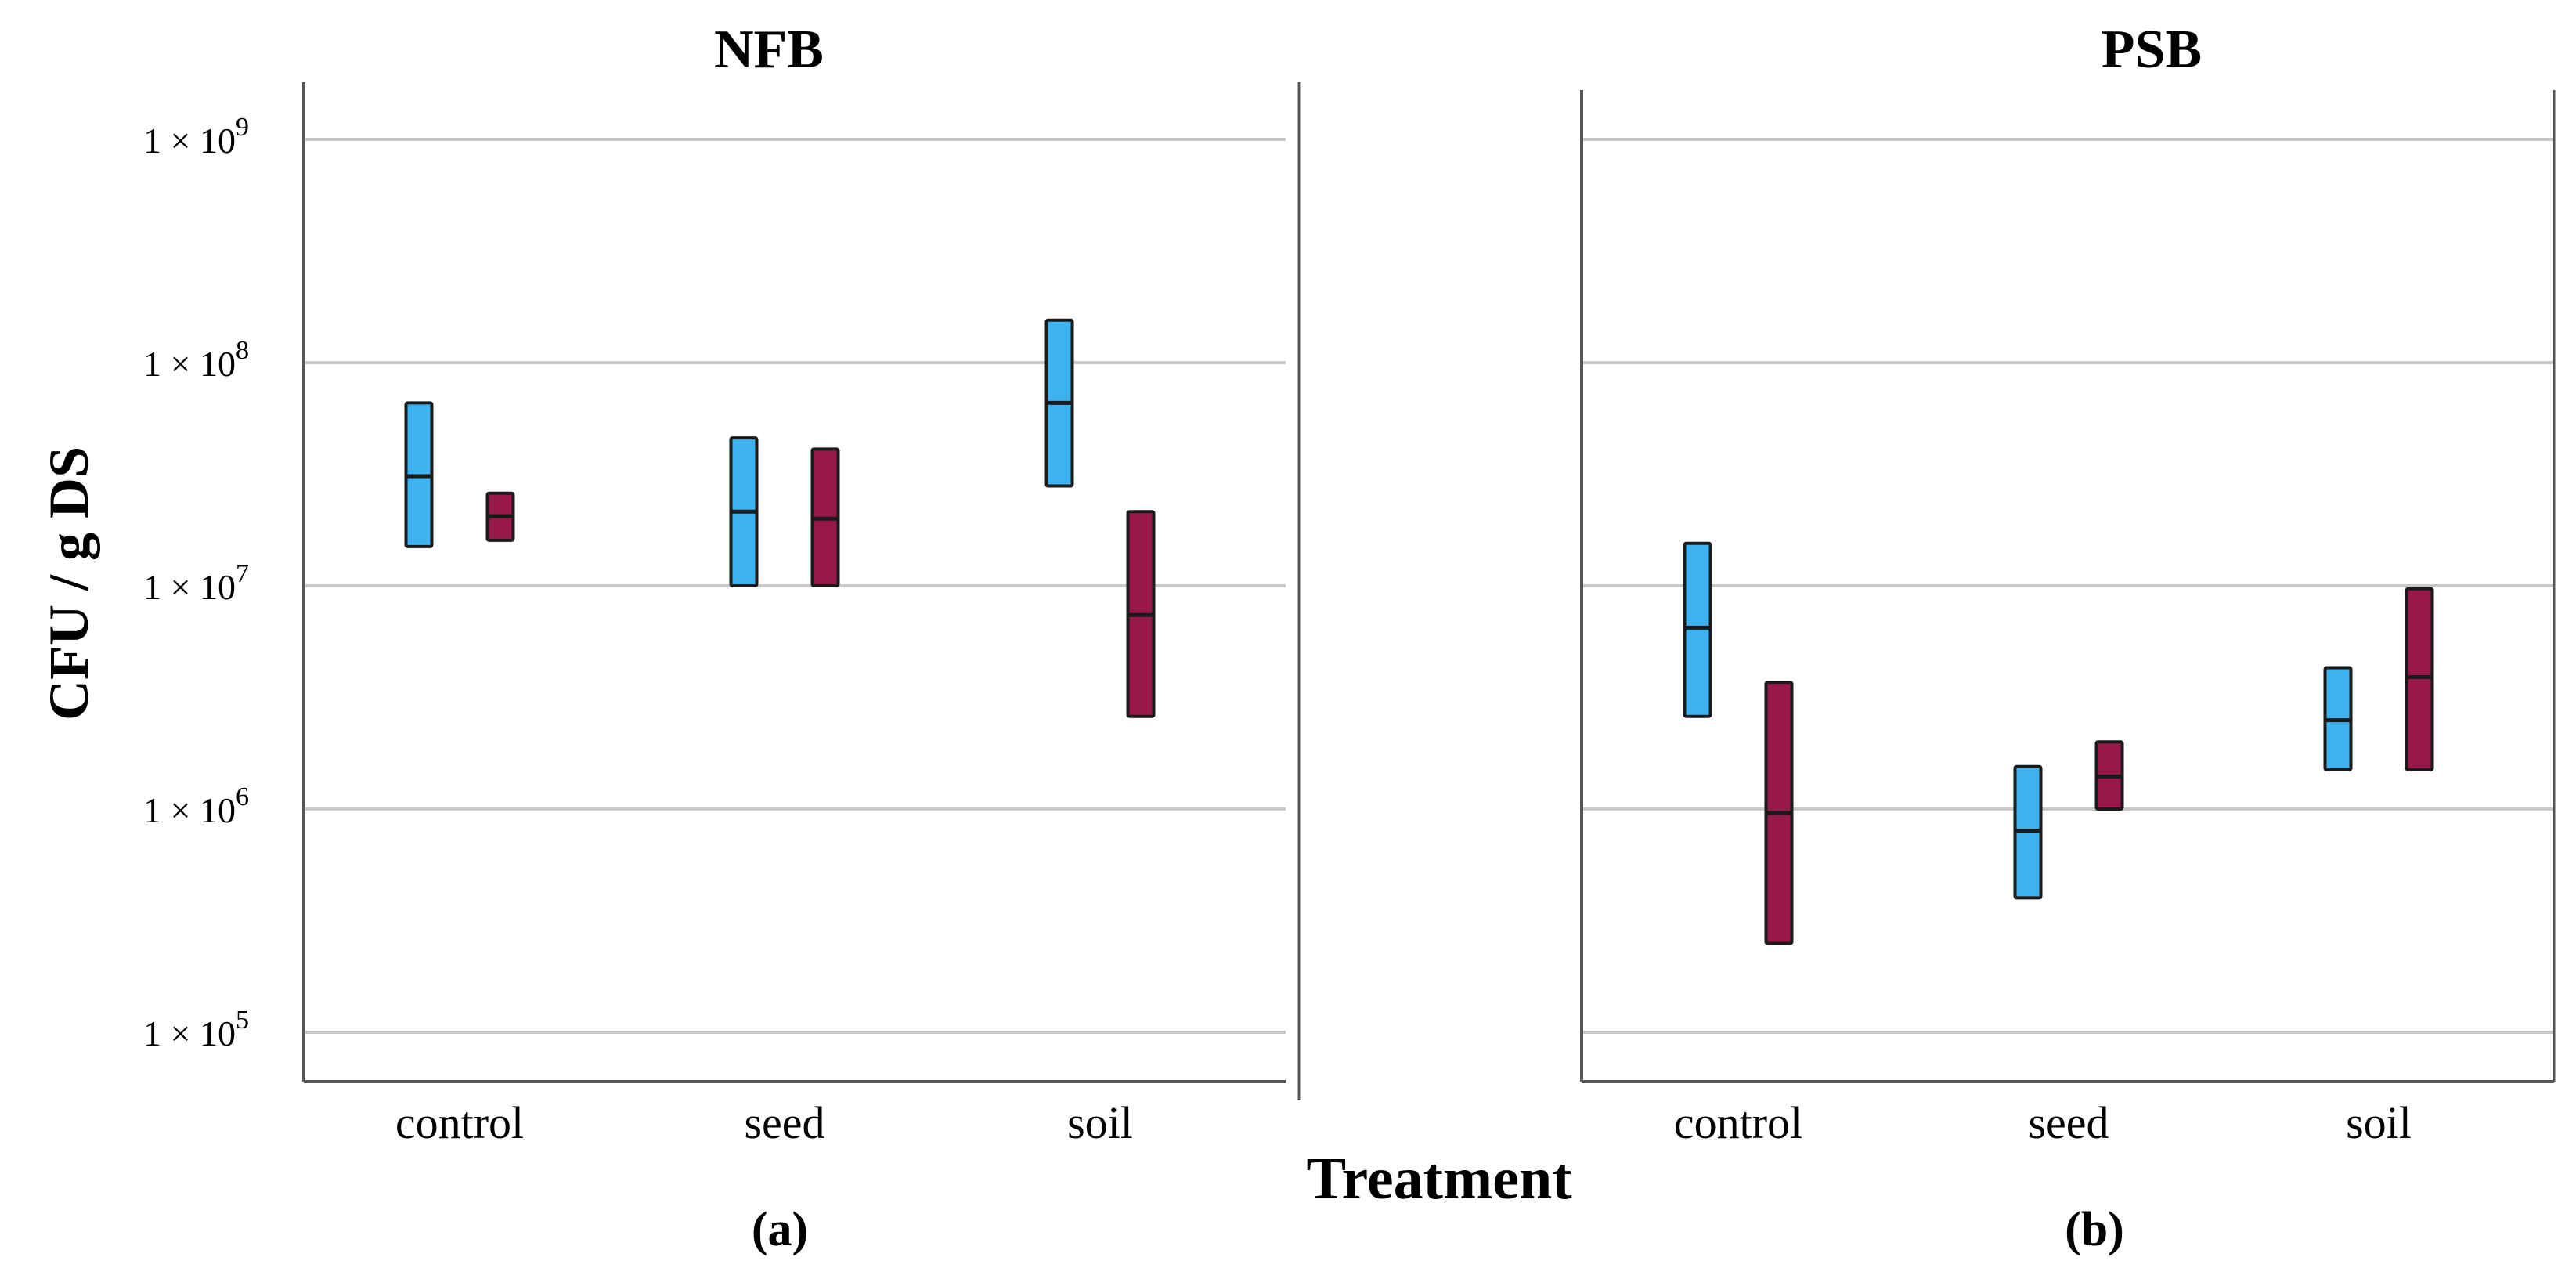 Image resolution: width=2576 pixels, height=1268 pixels. I want to click on y-tick-label: 1 × 10⁷, so click(196, 583).